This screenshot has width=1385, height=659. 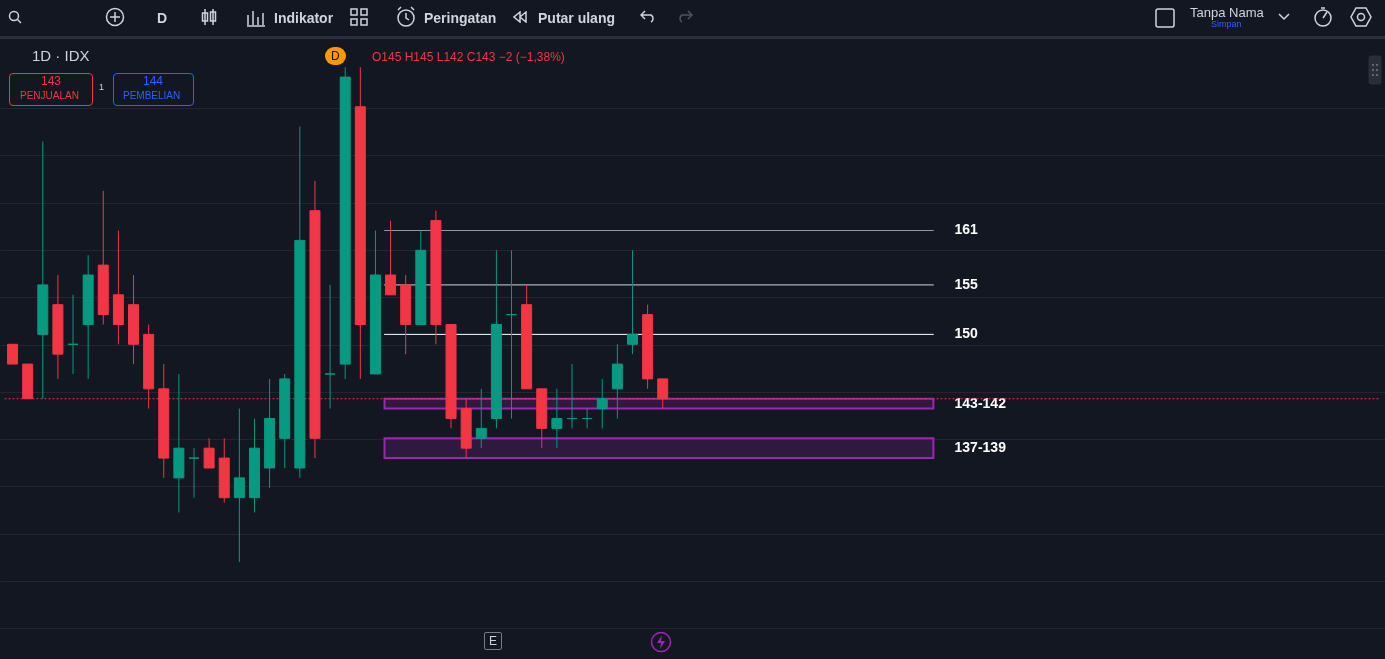 I want to click on text: Indikator, so click(x=304, y=18).